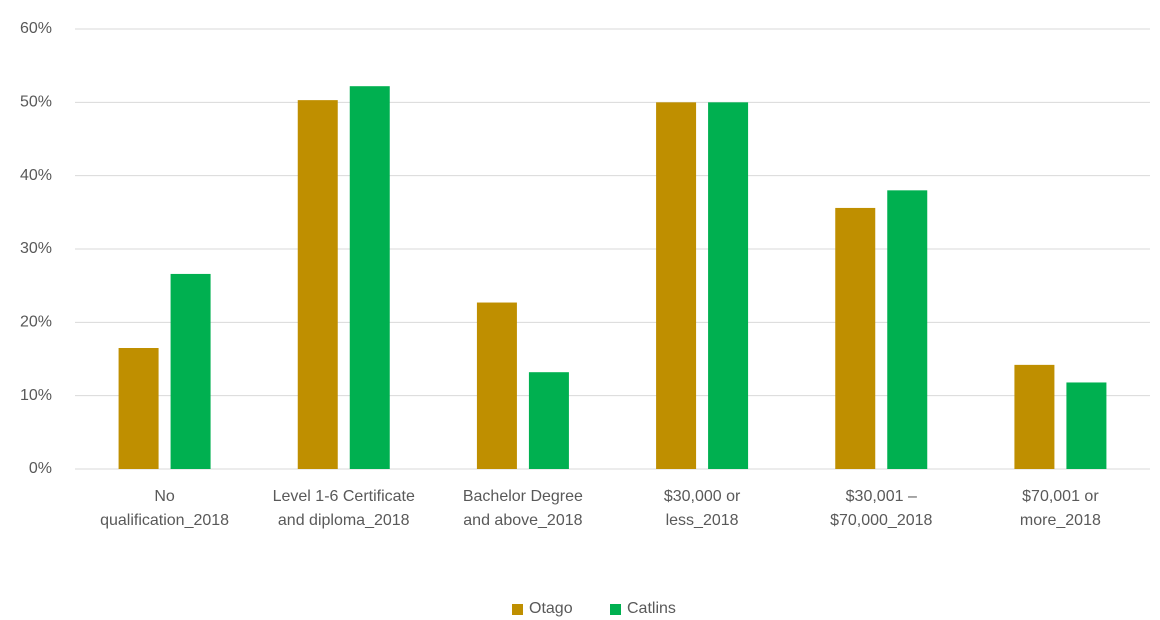 The height and width of the screenshot is (620, 1160). Describe the element at coordinates (343, 508) in the screenshot. I see `x-tick-label: Level 1-6 Certificate and diploma_2018` at that location.